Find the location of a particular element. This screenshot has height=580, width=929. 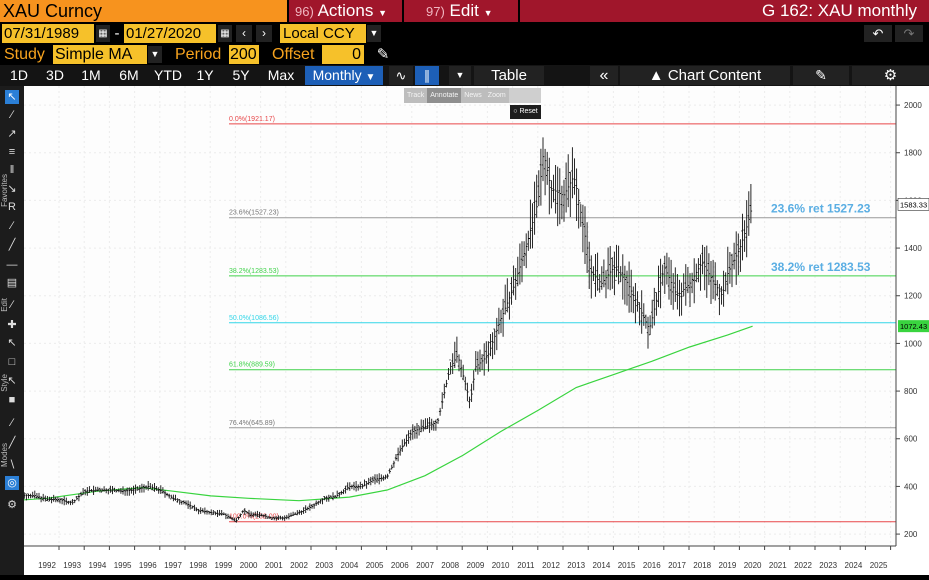

x-tick-label: 2022 is located at coordinates (803, 565).